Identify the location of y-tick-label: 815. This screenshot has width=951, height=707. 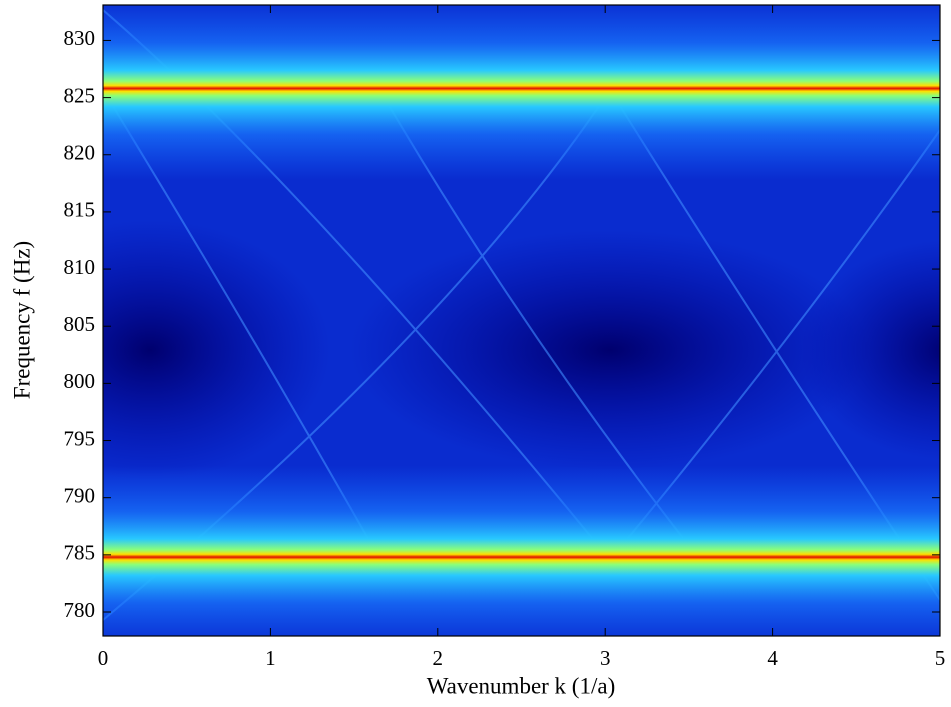
(80, 210).